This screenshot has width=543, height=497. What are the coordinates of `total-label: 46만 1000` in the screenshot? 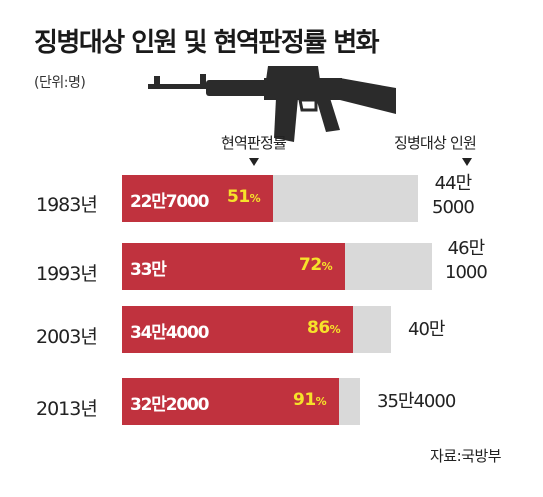 It's located at (466, 261).